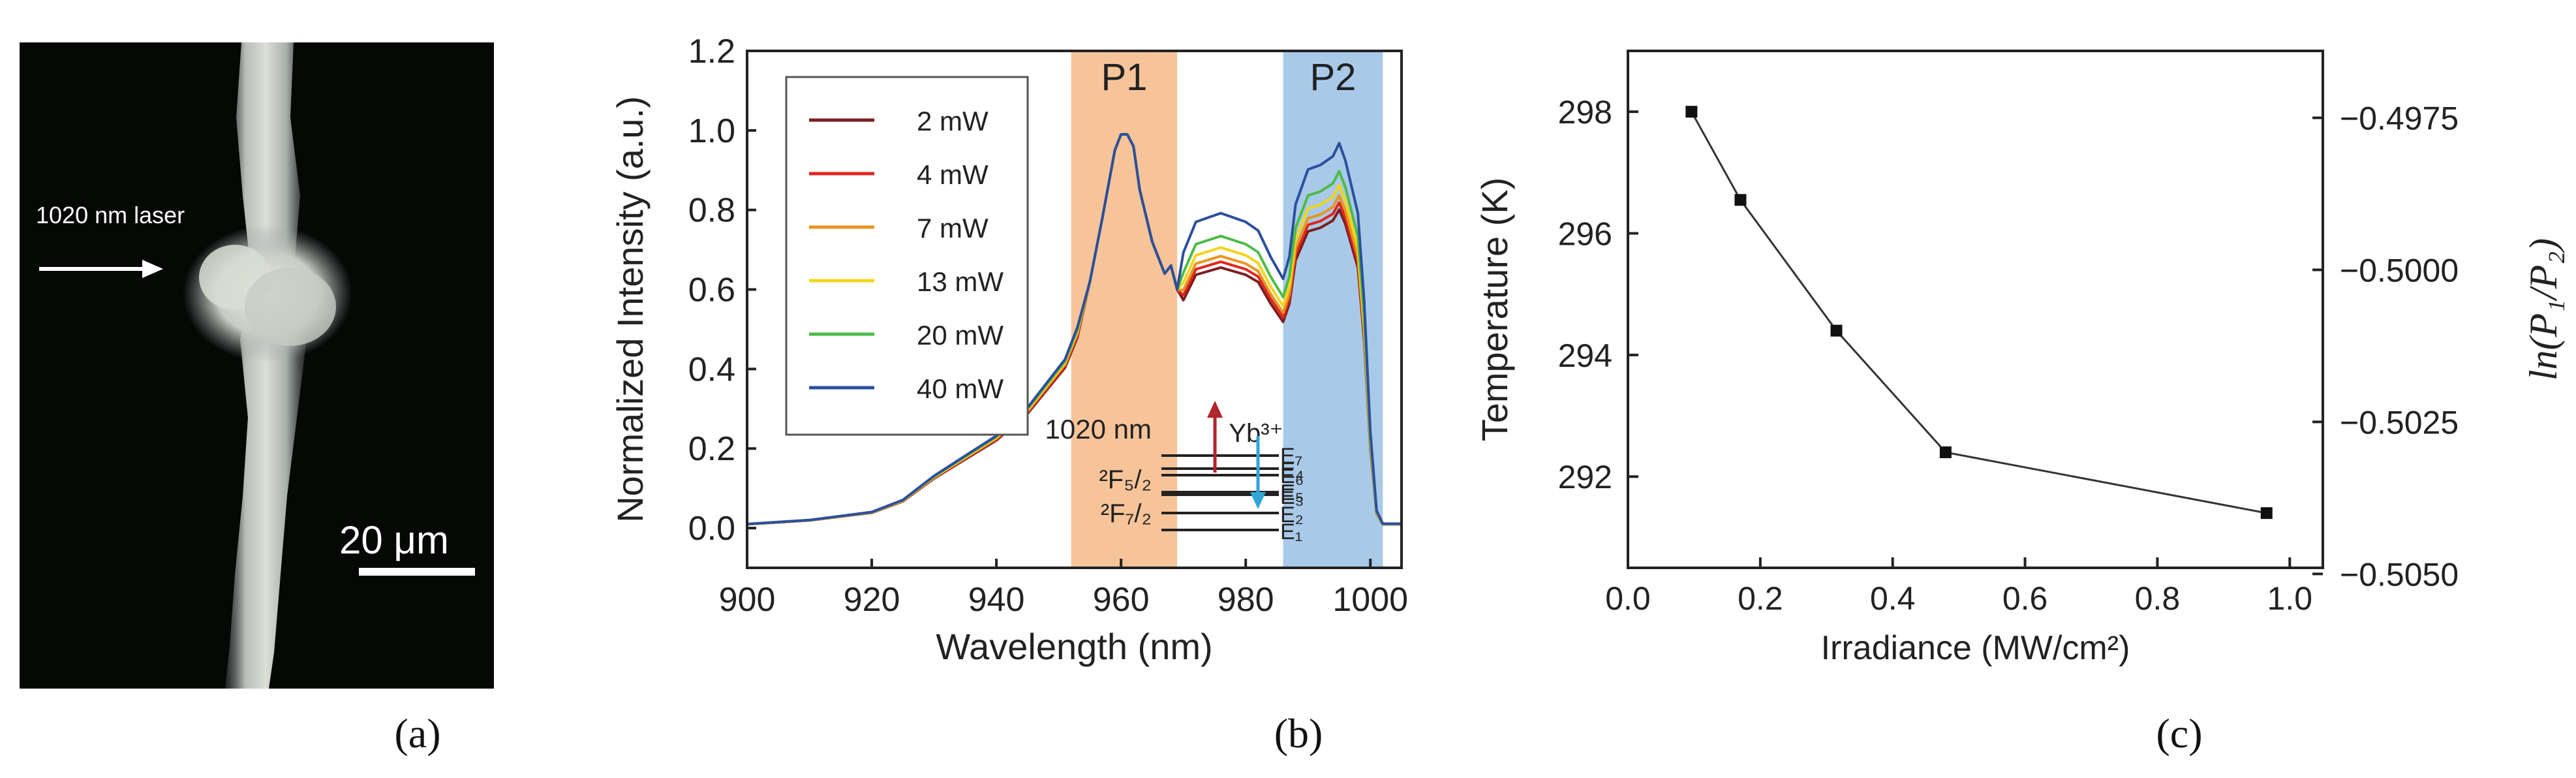 Image resolution: width=2576 pixels, height=778 pixels. What do you see at coordinates (712, 51) in the screenshot?
I see `y-tick-label: 1.2` at bounding box center [712, 51].